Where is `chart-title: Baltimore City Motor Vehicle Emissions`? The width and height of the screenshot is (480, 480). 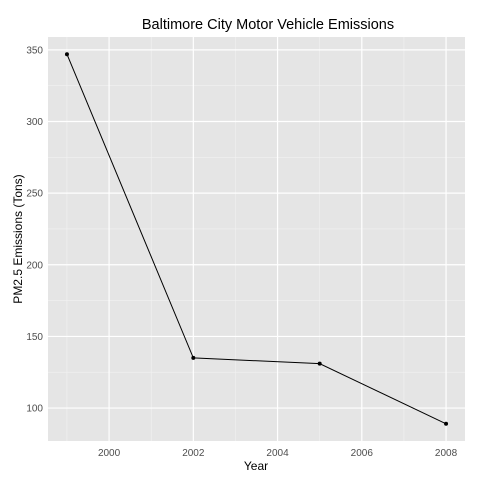 chart-title: Baltimore City Motor Vehicle Emissions is located at coordinates (268, 25).